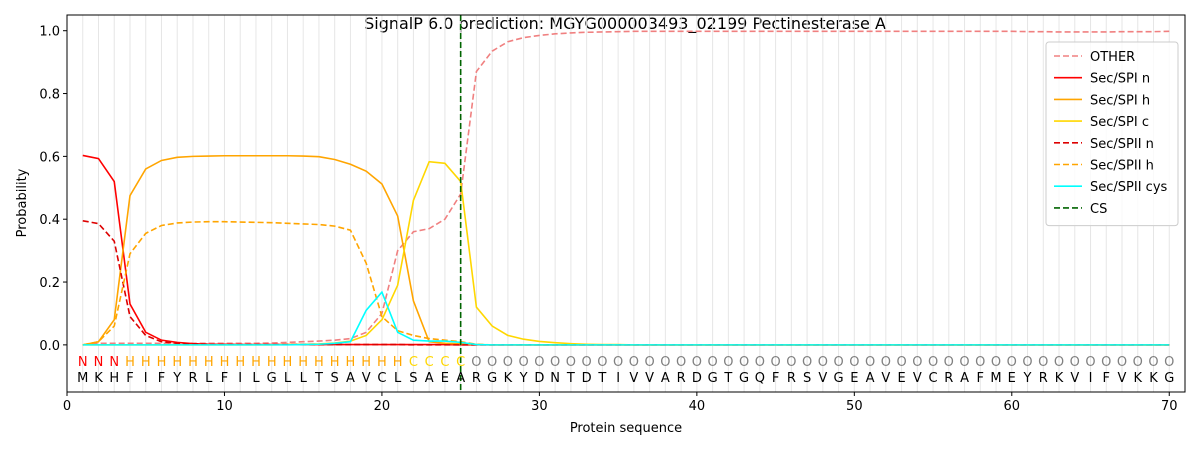 This screenshot has width=1200, height=450. I want to click on x-tick-label: 10, so click(224, 406).